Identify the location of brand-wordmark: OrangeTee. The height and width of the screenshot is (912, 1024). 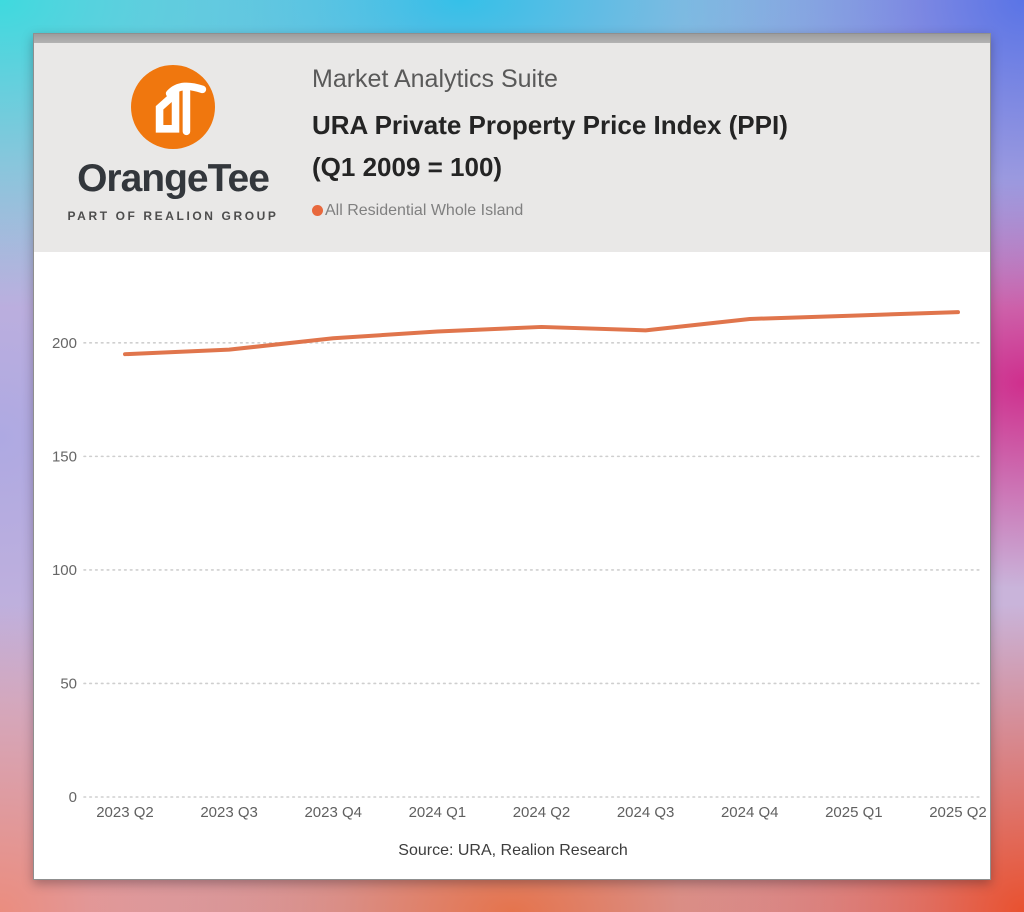
(173, 178).